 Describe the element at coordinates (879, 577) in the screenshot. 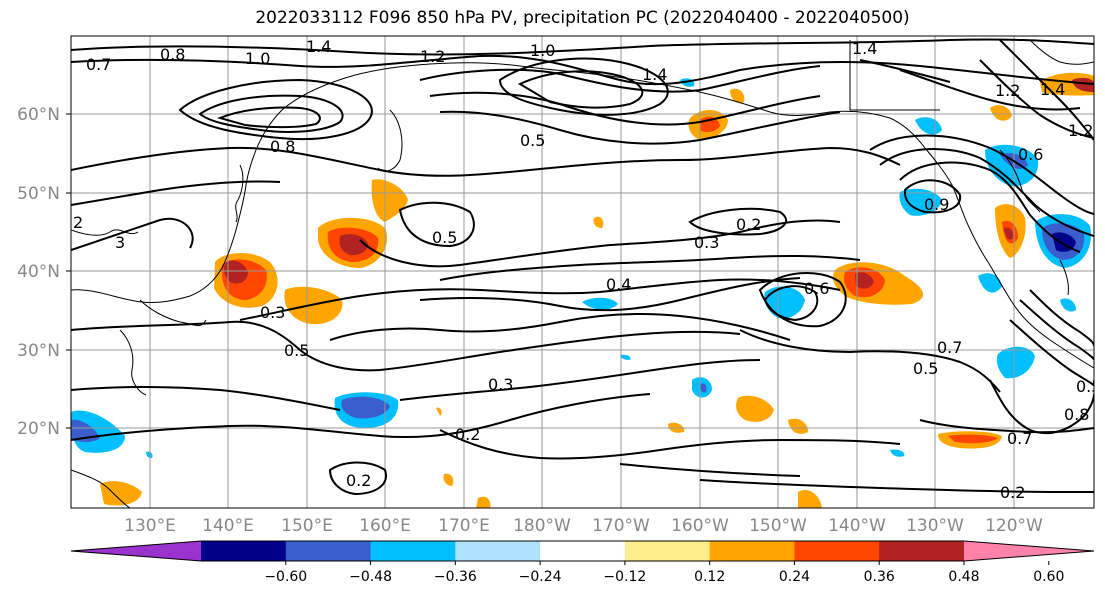

I see `colorbar-tick-label: 0.36` at that location.